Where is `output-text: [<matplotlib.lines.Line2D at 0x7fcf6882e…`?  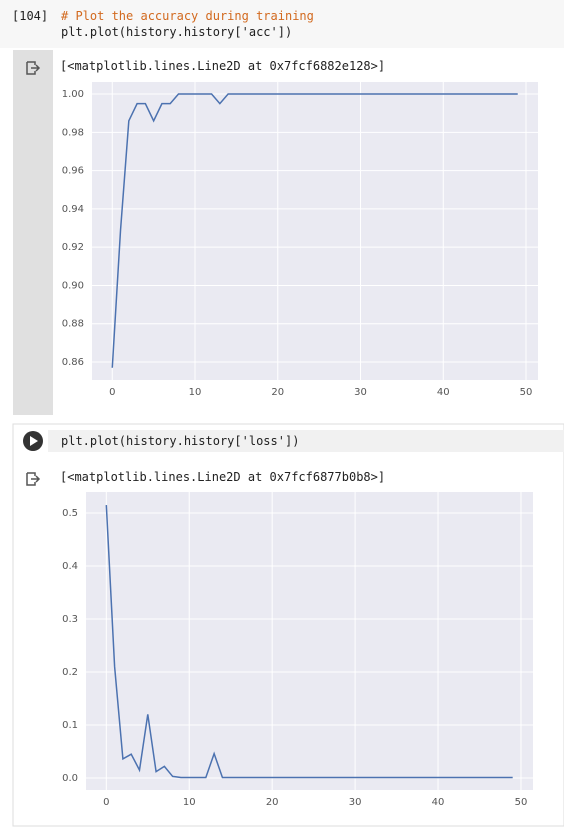
output-text: [<matplotlib.lines.Line2D at 0x7fcf6882e… is located at coordinates (222, 66).